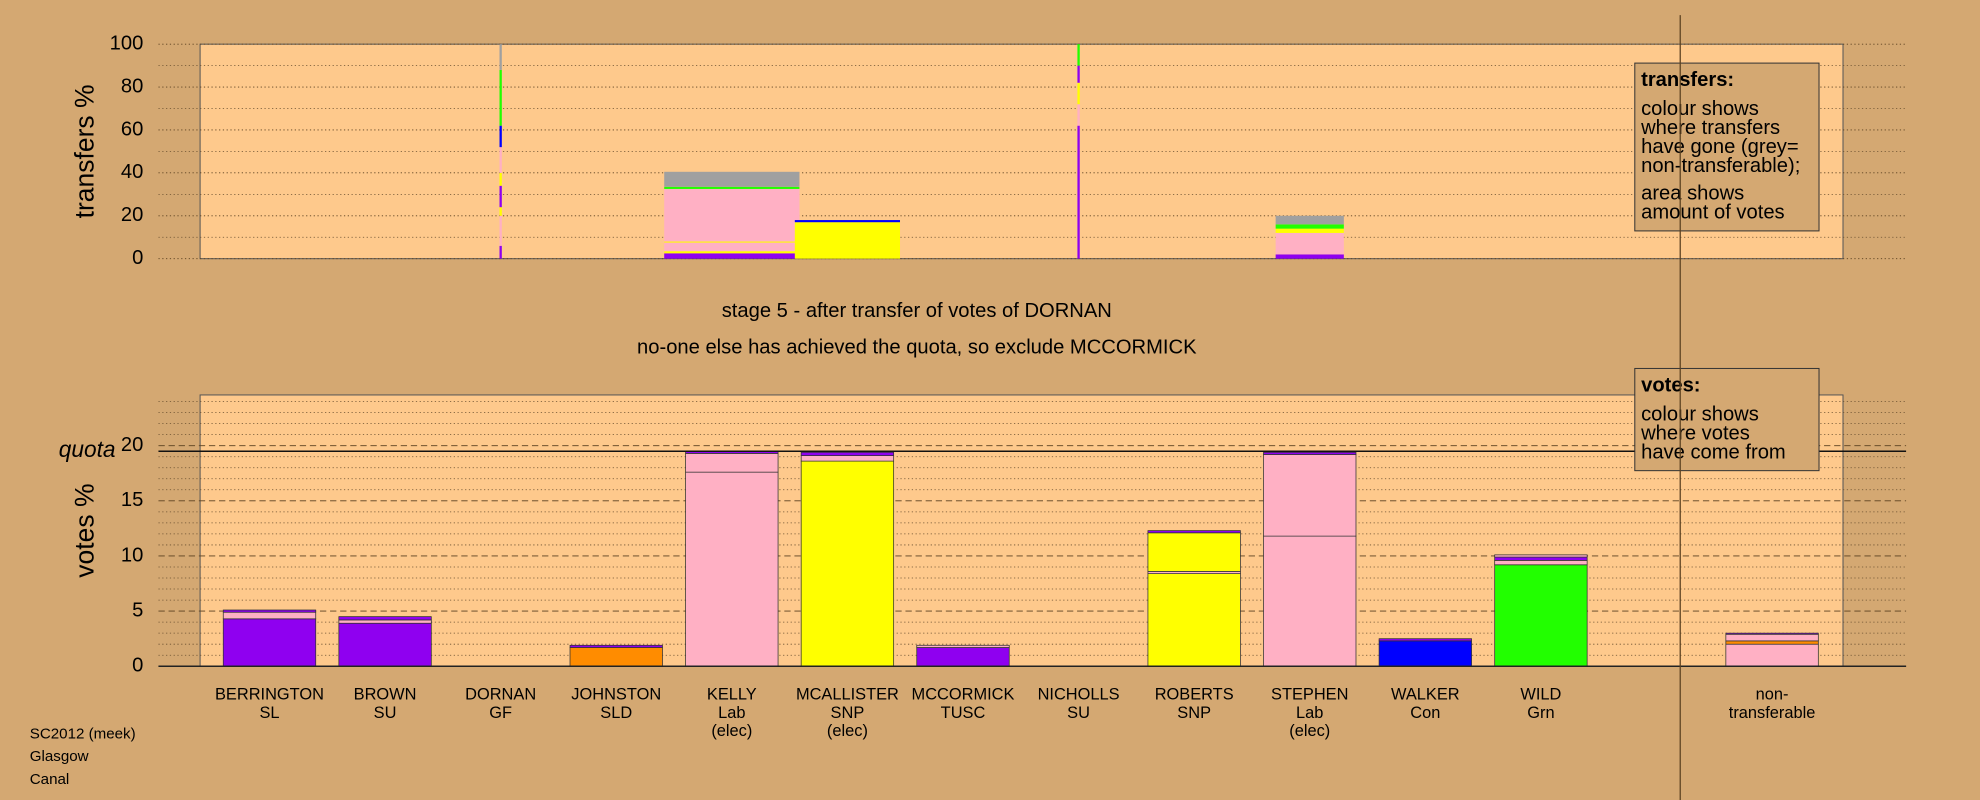 The width and height of the screenshot is (1980, 800). Describe the element at coordinates (1425, 695) in the screenshot. I see `x-tick-label: WALKER` at that location.